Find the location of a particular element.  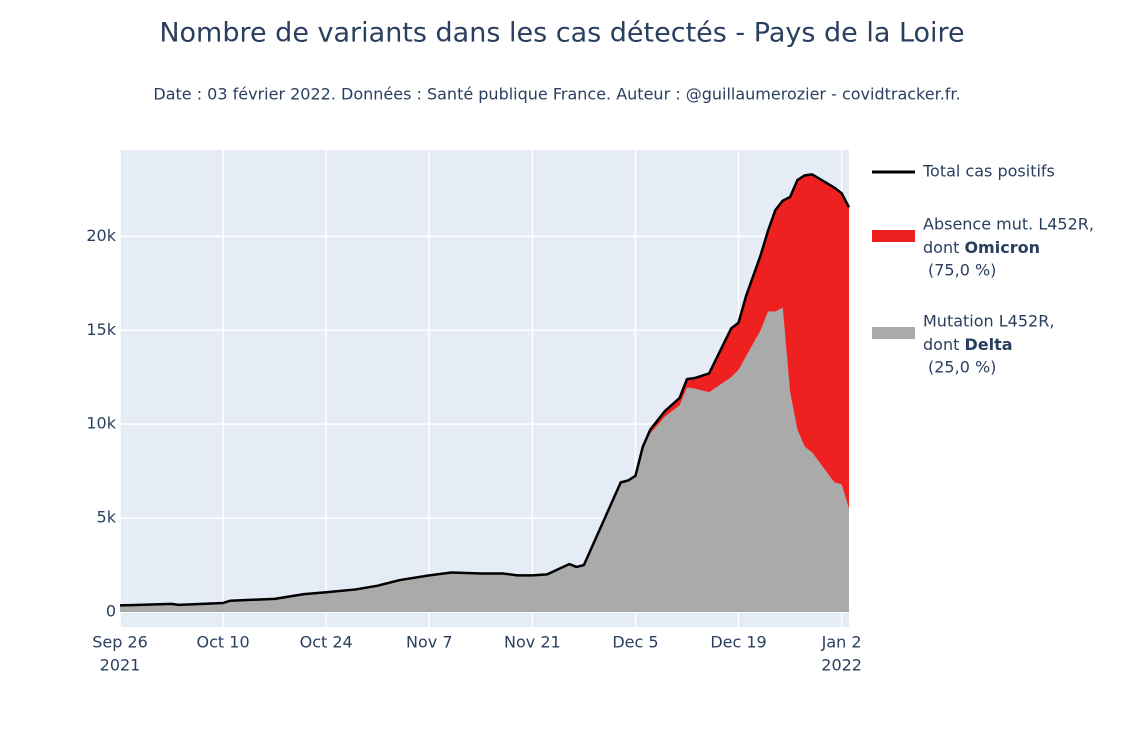

legend-item: Mutation L452R, dont Delta (25,0 %) is located at coordinates (963, 344).